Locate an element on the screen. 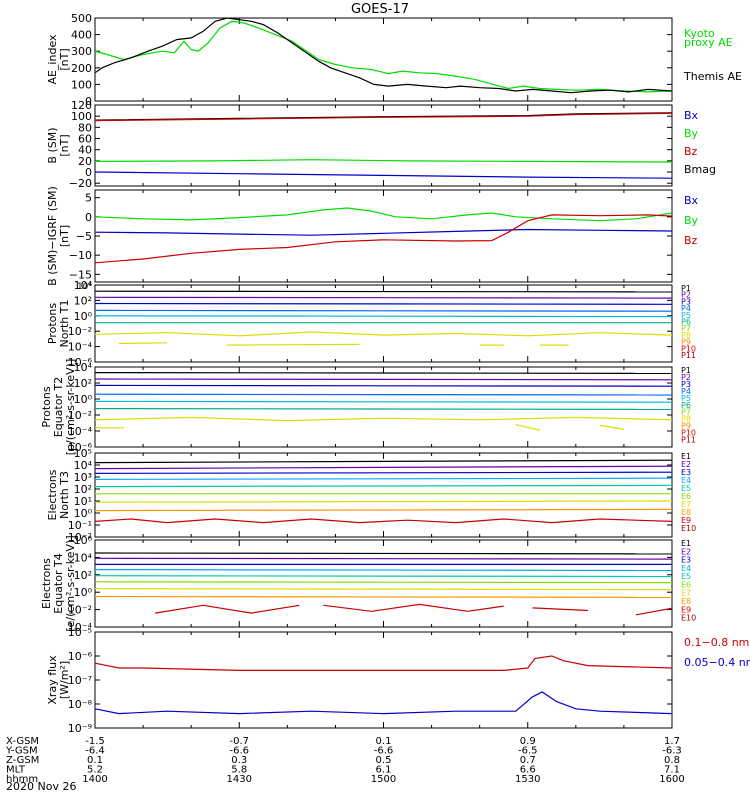  legend-entry: Kyoto is located at coordinates (699, 33).